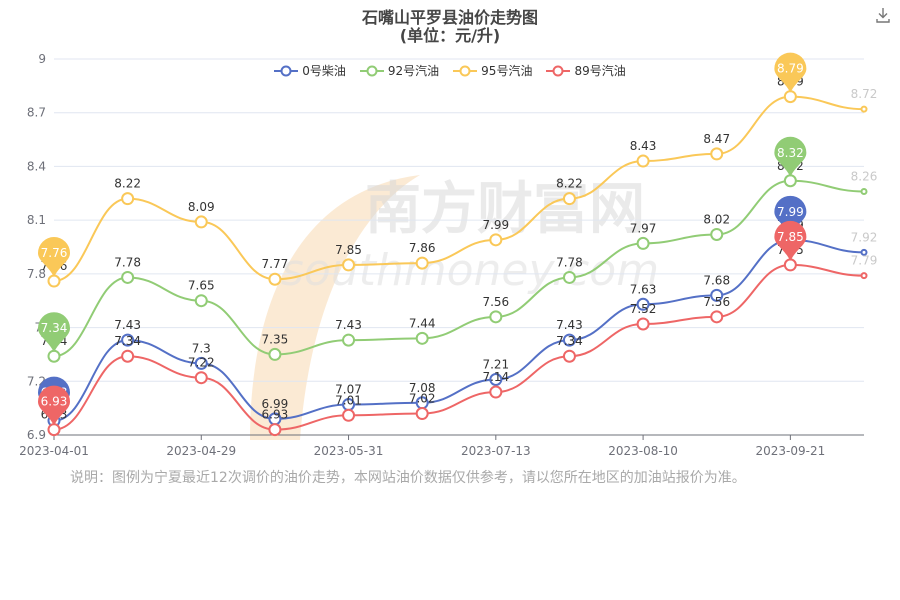  I want to click on y-tick-label: 7., so click(40, 328).